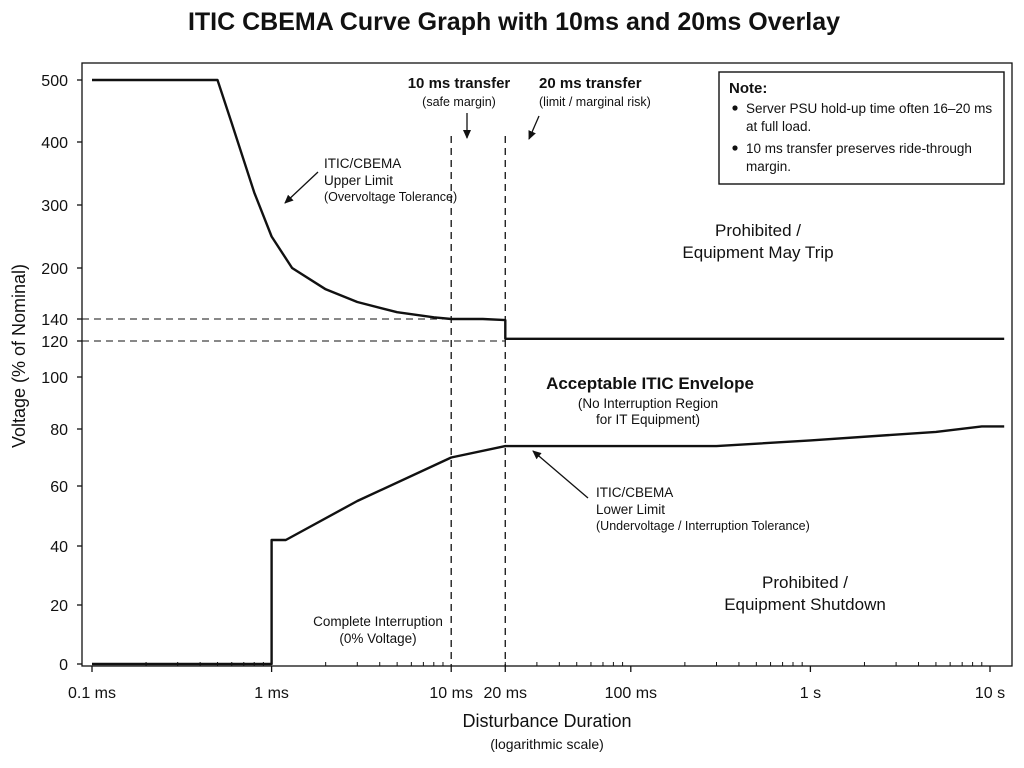 The width and height of the screenshot is (1024, 768). What do you see at coordinates (768, 166) in the screenshot?
I see `note-text-2b: margin.` at bounding box center [768, 166].